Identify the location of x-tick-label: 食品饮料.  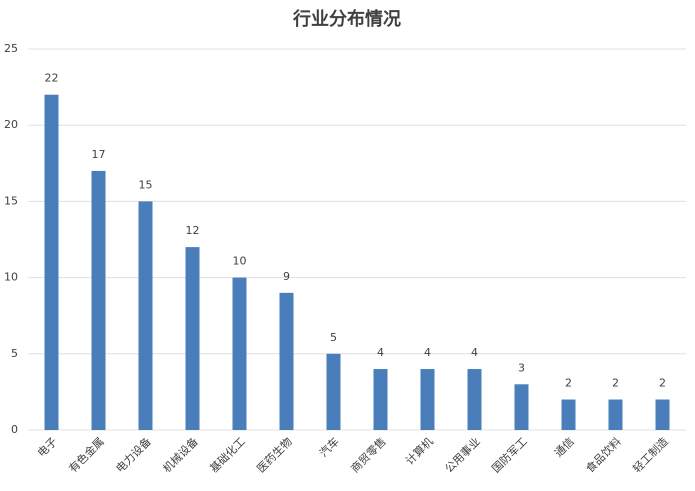
(603, 454).